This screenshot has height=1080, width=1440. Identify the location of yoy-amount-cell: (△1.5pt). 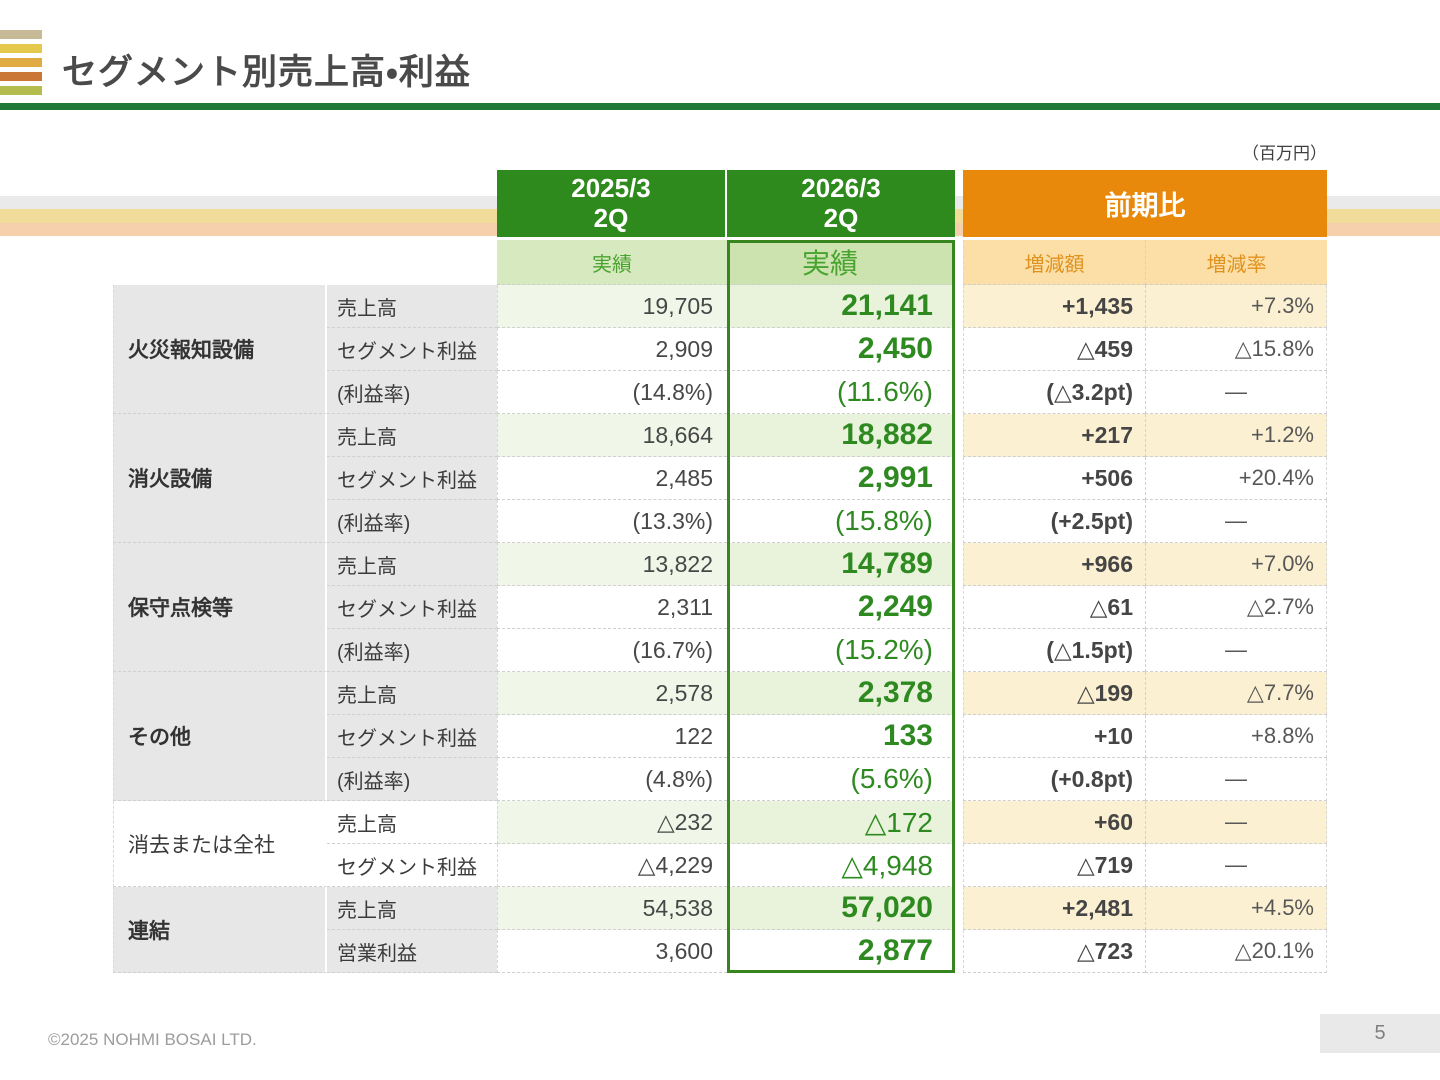
(1054, 650).